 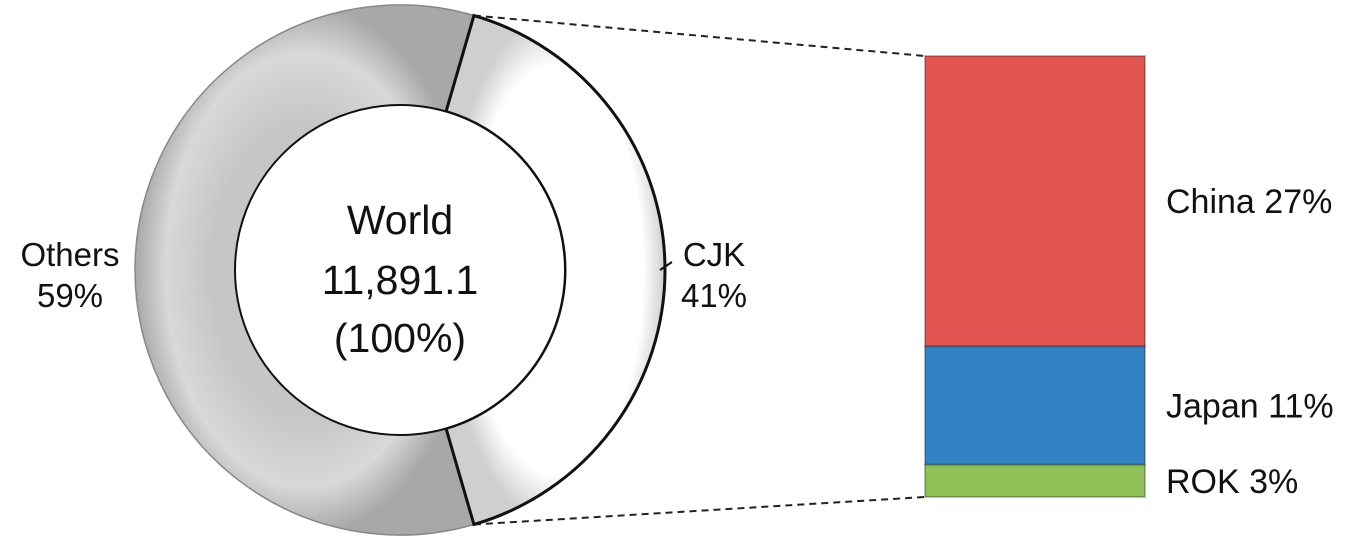 I want to click on connector-line-bottom, so click(x=699, y=511).